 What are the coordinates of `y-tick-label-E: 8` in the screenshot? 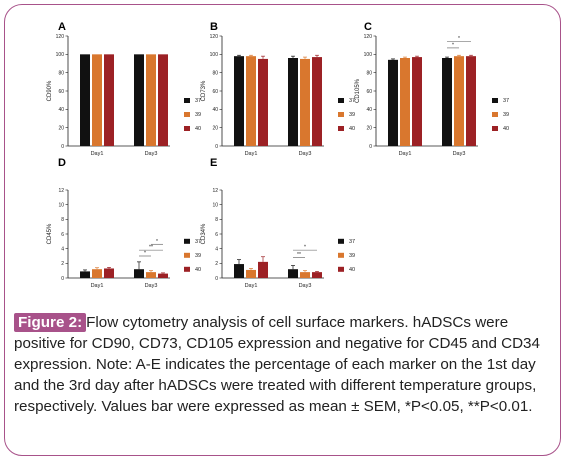 It's located at (216, 220).